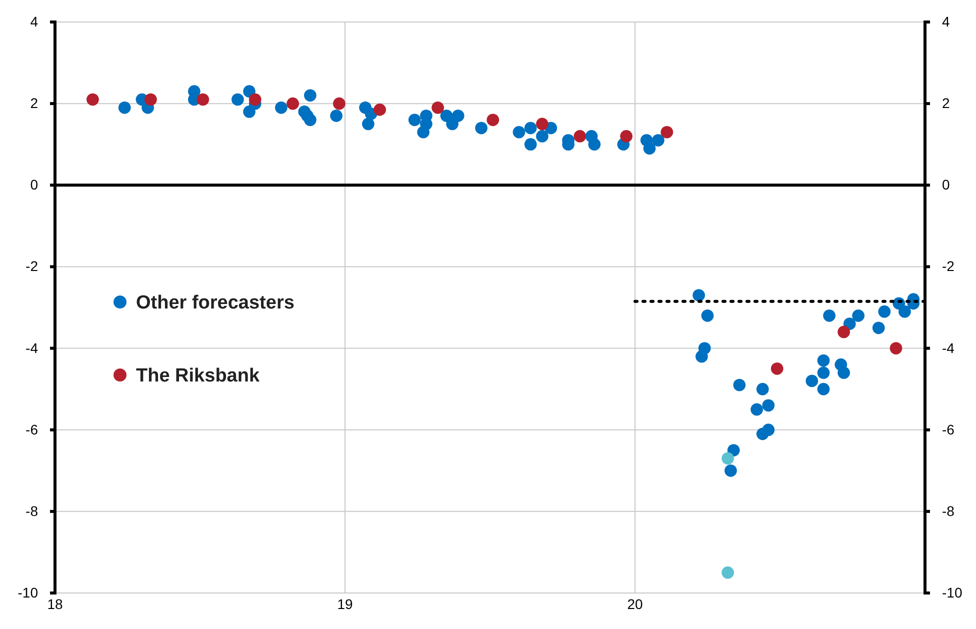 The height and width of the screenshot is (629, 976). Describe the element at coordinates (34, 103) in the screenshot. I see `y-tick-label: 2` at that location.